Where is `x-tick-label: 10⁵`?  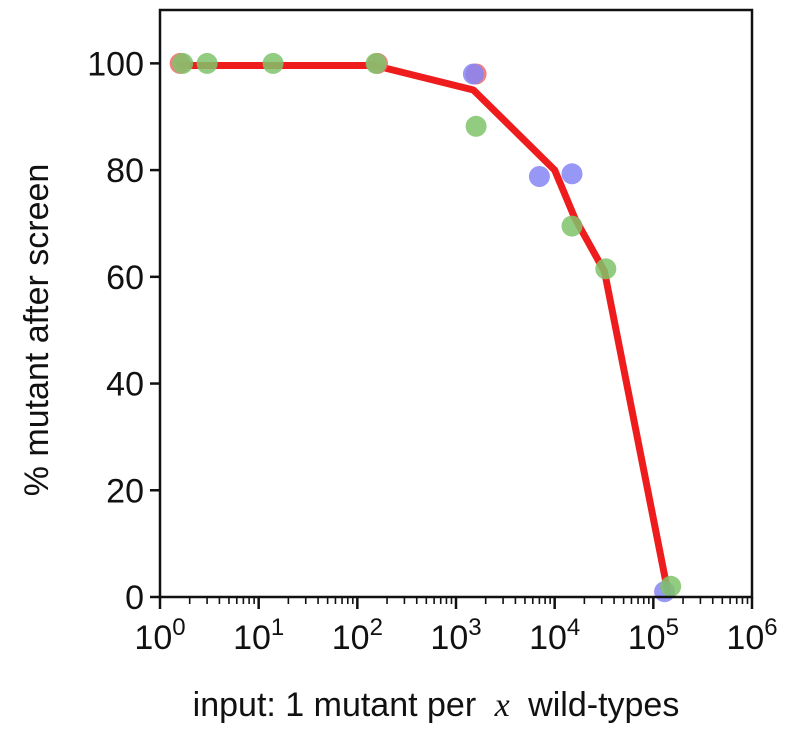
x-tick-label: 10⁵ is located at coordinates (653, 635).